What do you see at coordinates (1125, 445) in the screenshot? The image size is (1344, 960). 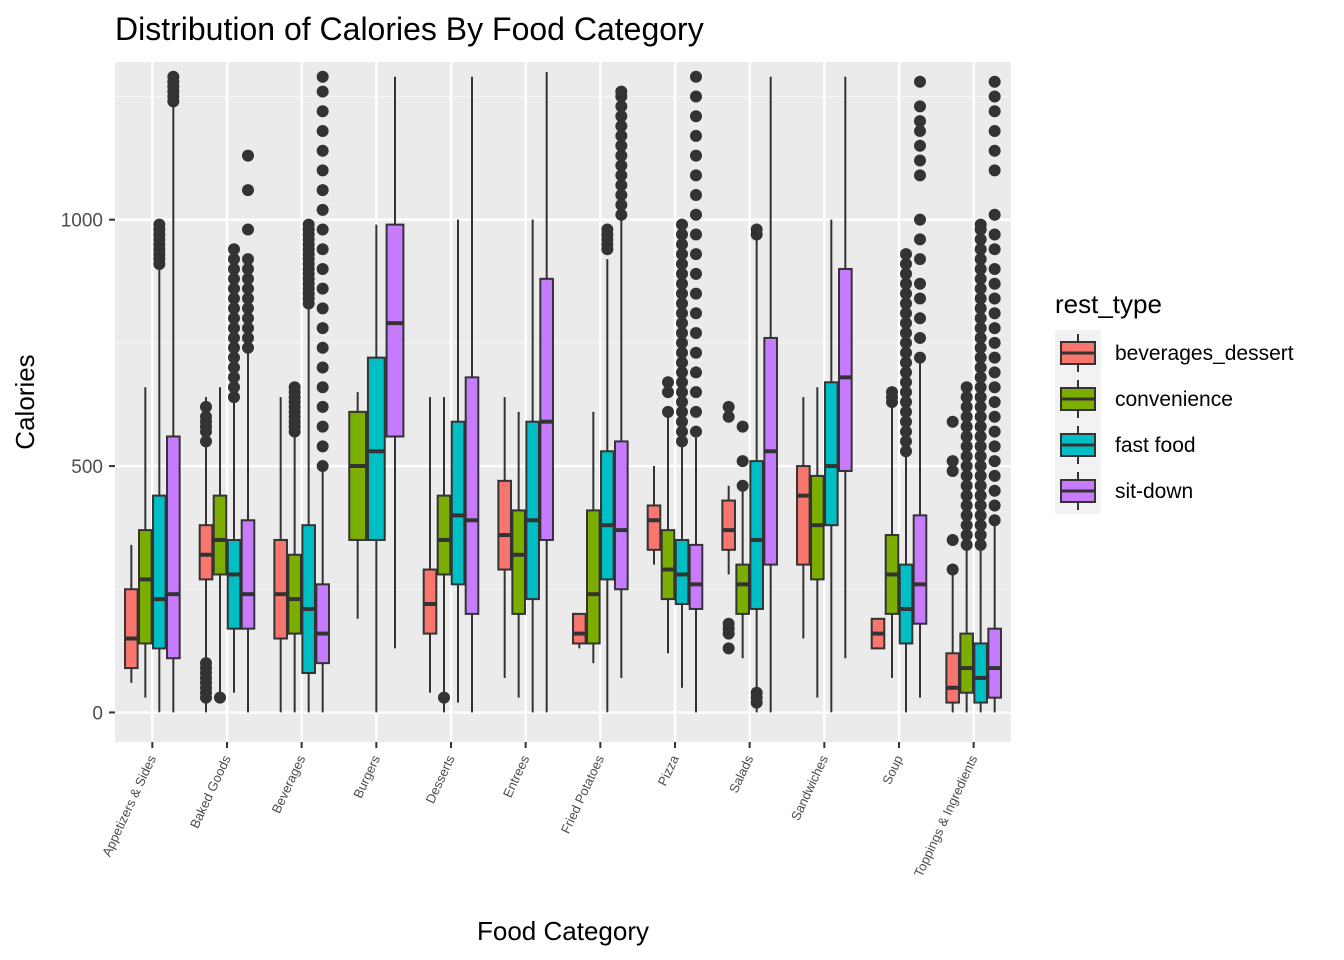 I see `legend-key: fast food` at bounding box center [1125, 445].